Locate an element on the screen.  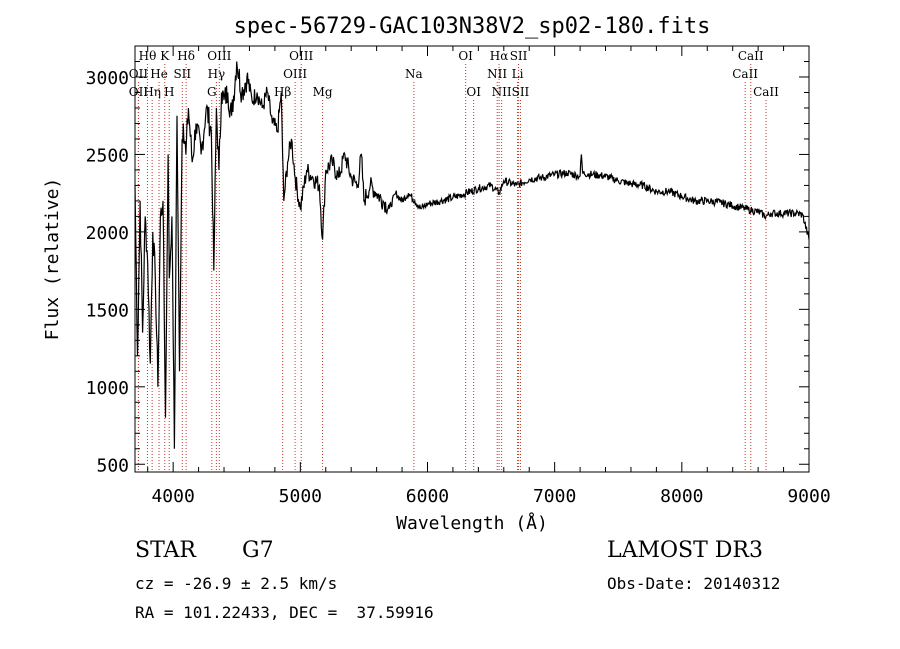
line-label-27: CaII is located at coordinates (766, 92).